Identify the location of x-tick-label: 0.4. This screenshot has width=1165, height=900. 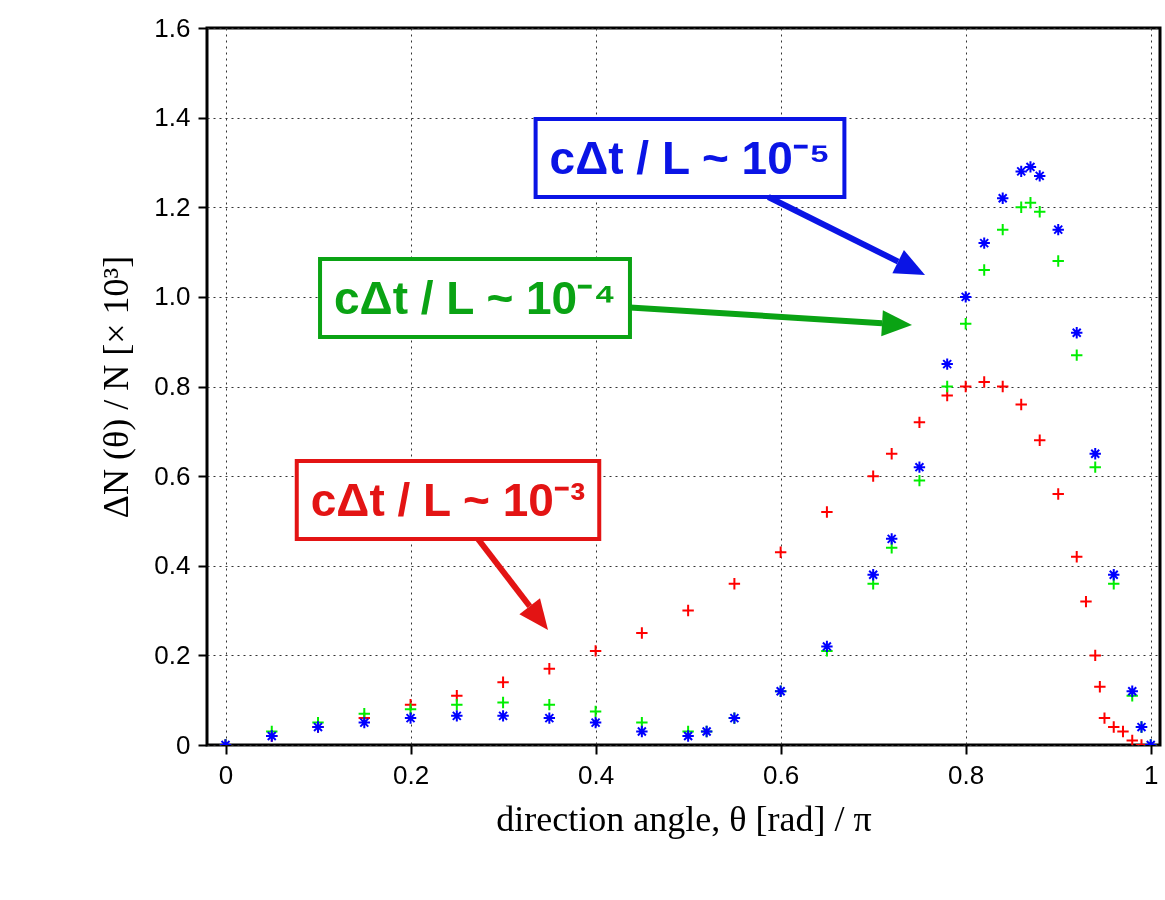
(596, 774).